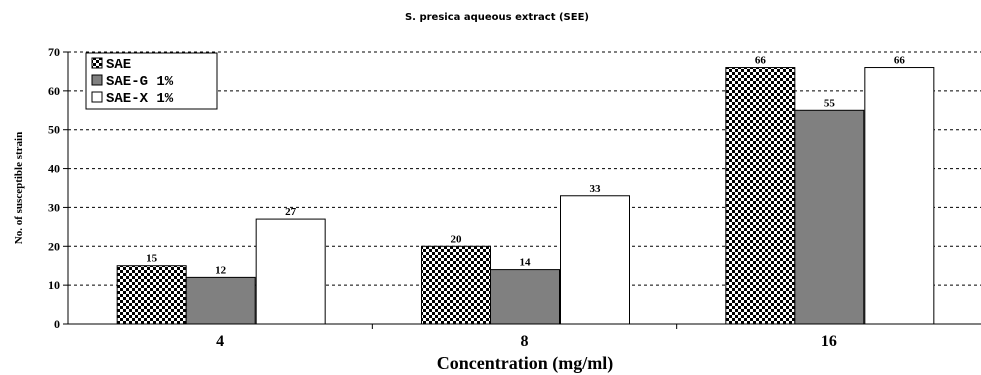  I want to click on data-label: 33, so click(596, 189).